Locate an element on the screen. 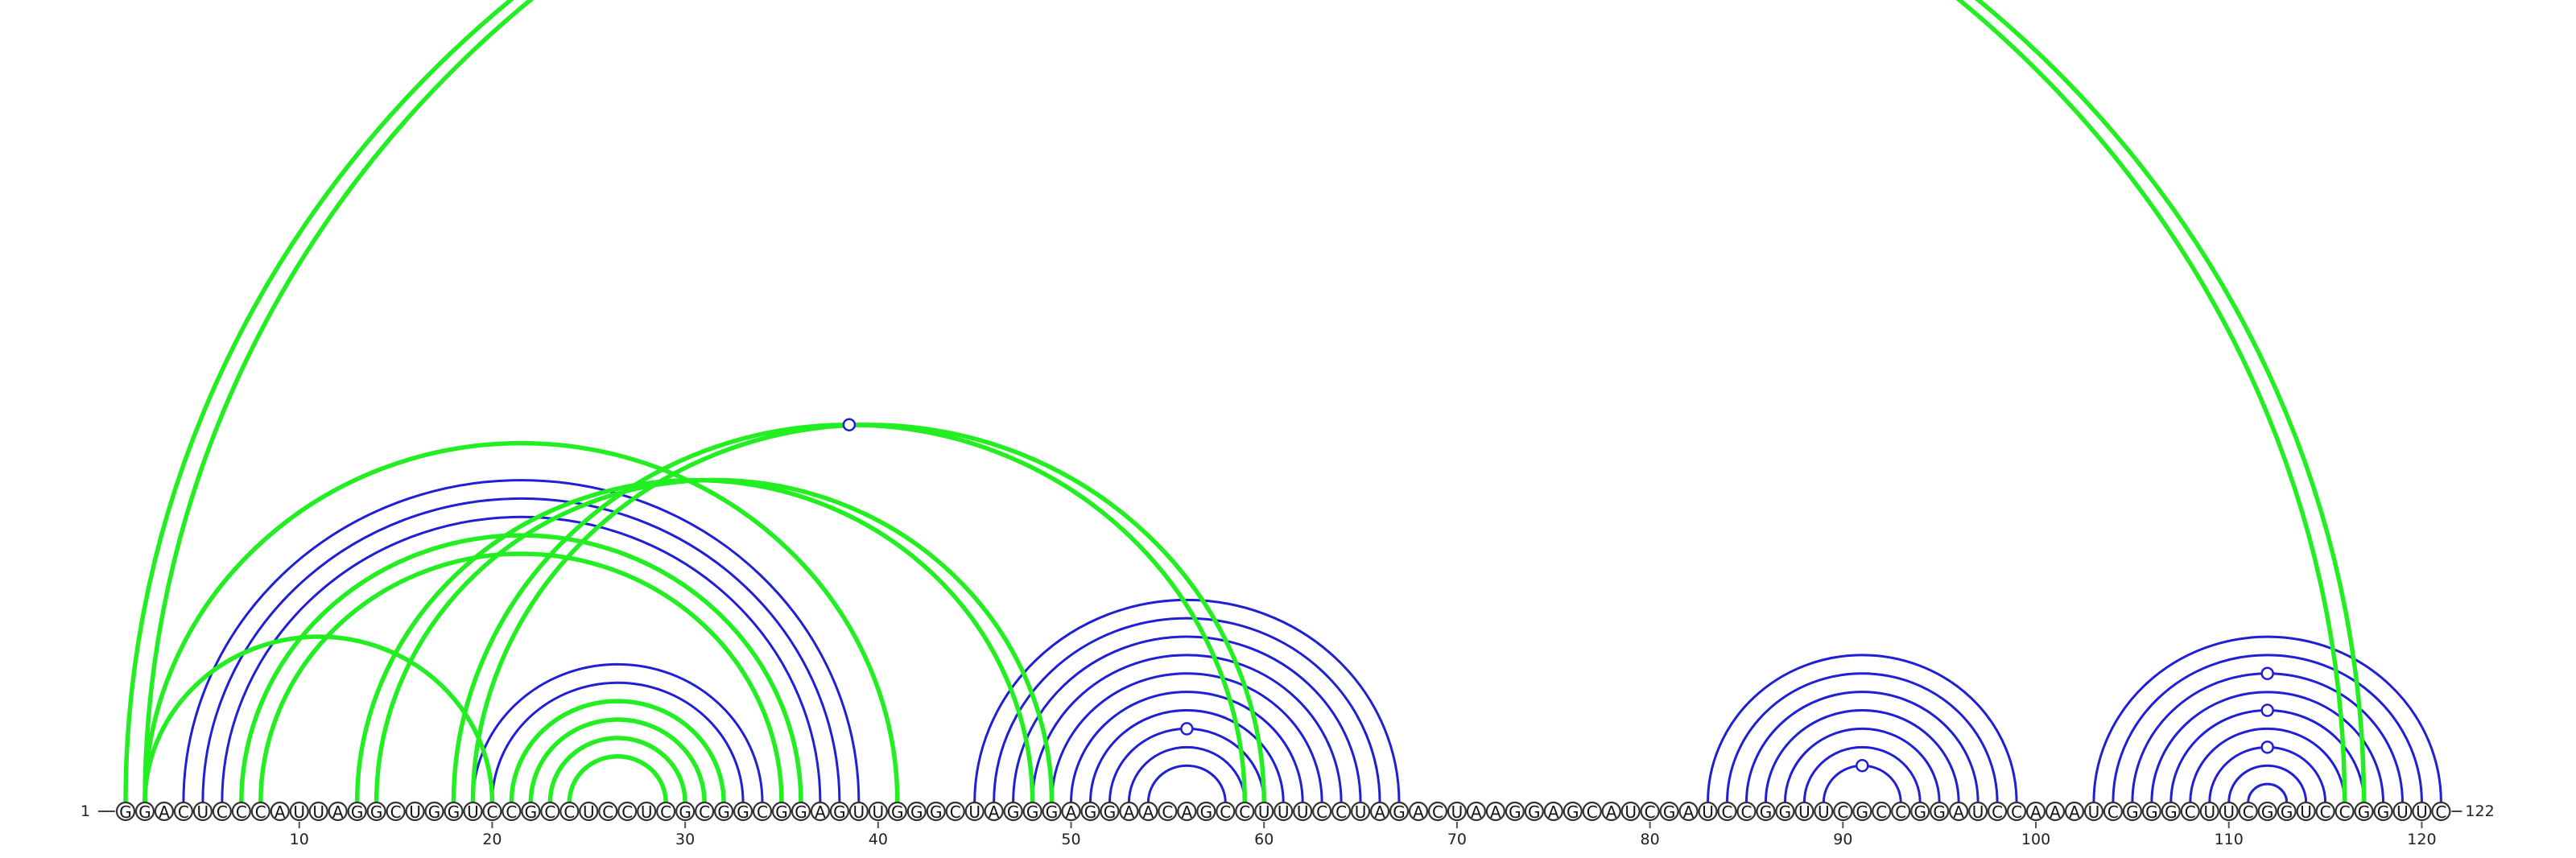 The image size is (2576, 858). nucleotide-80: C is located at coordinates (1650, 812).